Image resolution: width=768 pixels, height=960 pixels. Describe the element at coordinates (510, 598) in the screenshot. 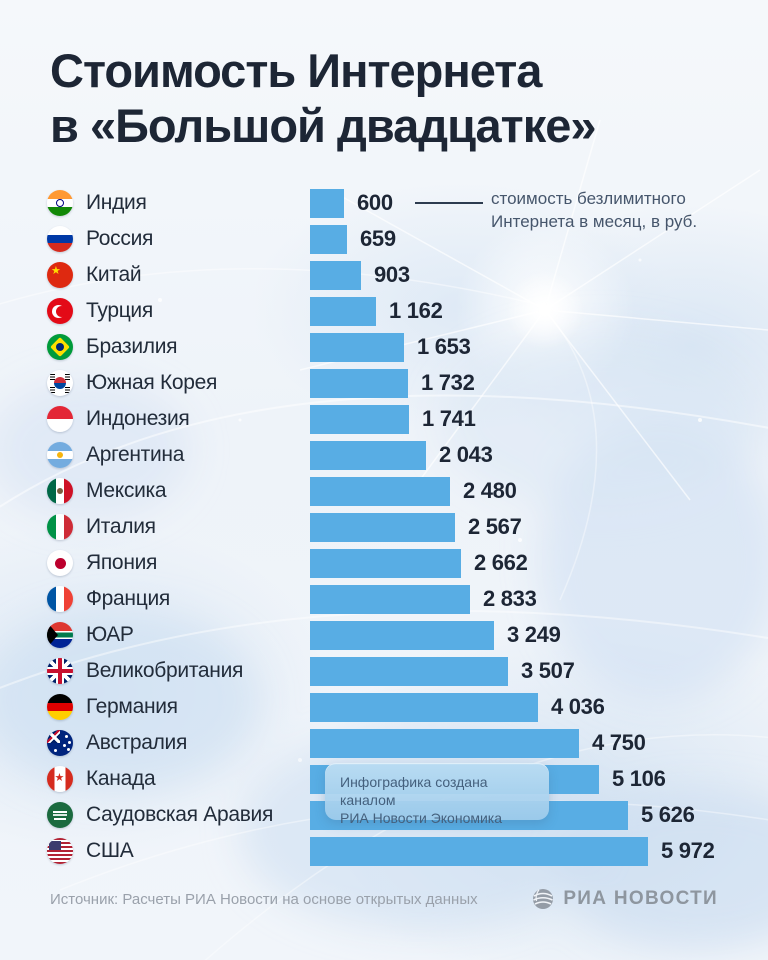

I see `bar-value: 2 833` at that location.